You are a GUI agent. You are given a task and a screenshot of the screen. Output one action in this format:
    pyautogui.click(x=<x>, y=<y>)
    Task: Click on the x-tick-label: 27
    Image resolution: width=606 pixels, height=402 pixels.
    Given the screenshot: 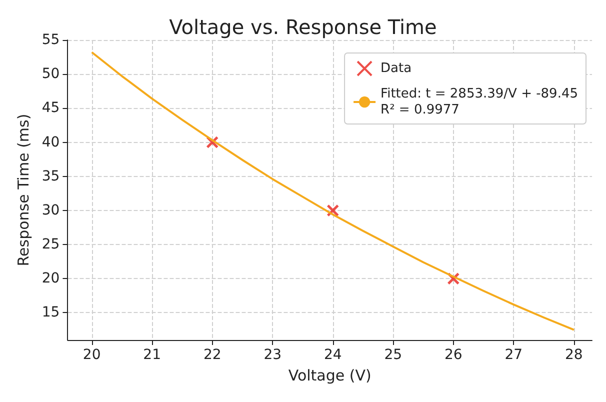 What is the action you would take?
    pyautogui.click(x=513, y=355)
    